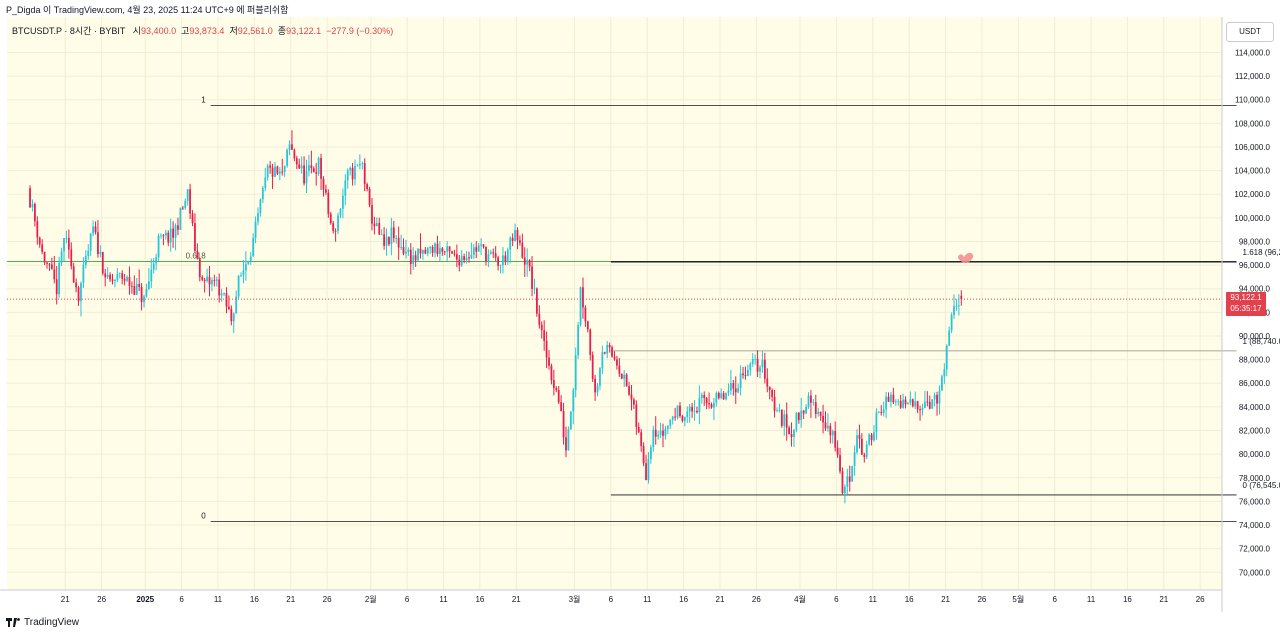 The image size is (1280, 634). I want to click on time-tick-label: 5월, so click(1018, 599).